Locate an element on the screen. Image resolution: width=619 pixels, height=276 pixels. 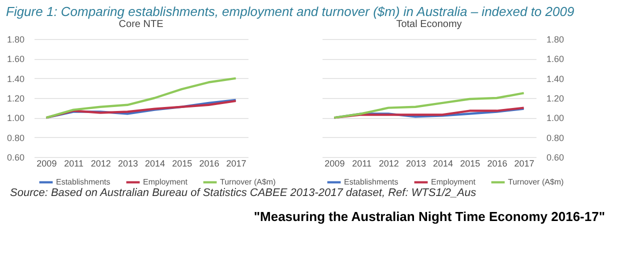
chart-title: Total Economy is located at coordinates (429, 24).